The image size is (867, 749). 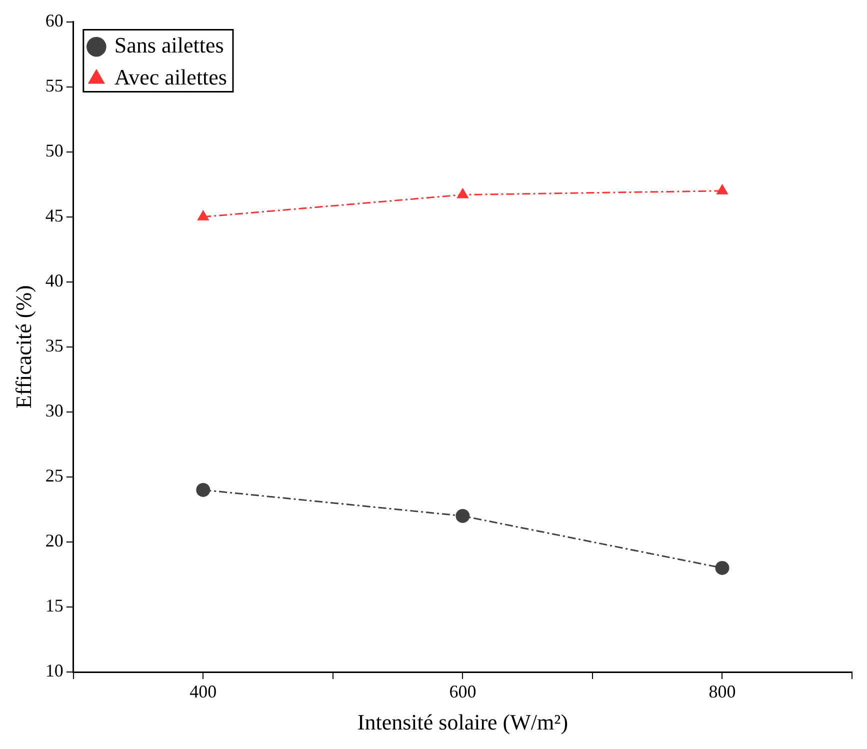 I want to click on y-tick-label: 35, so click(x=54, y=346).